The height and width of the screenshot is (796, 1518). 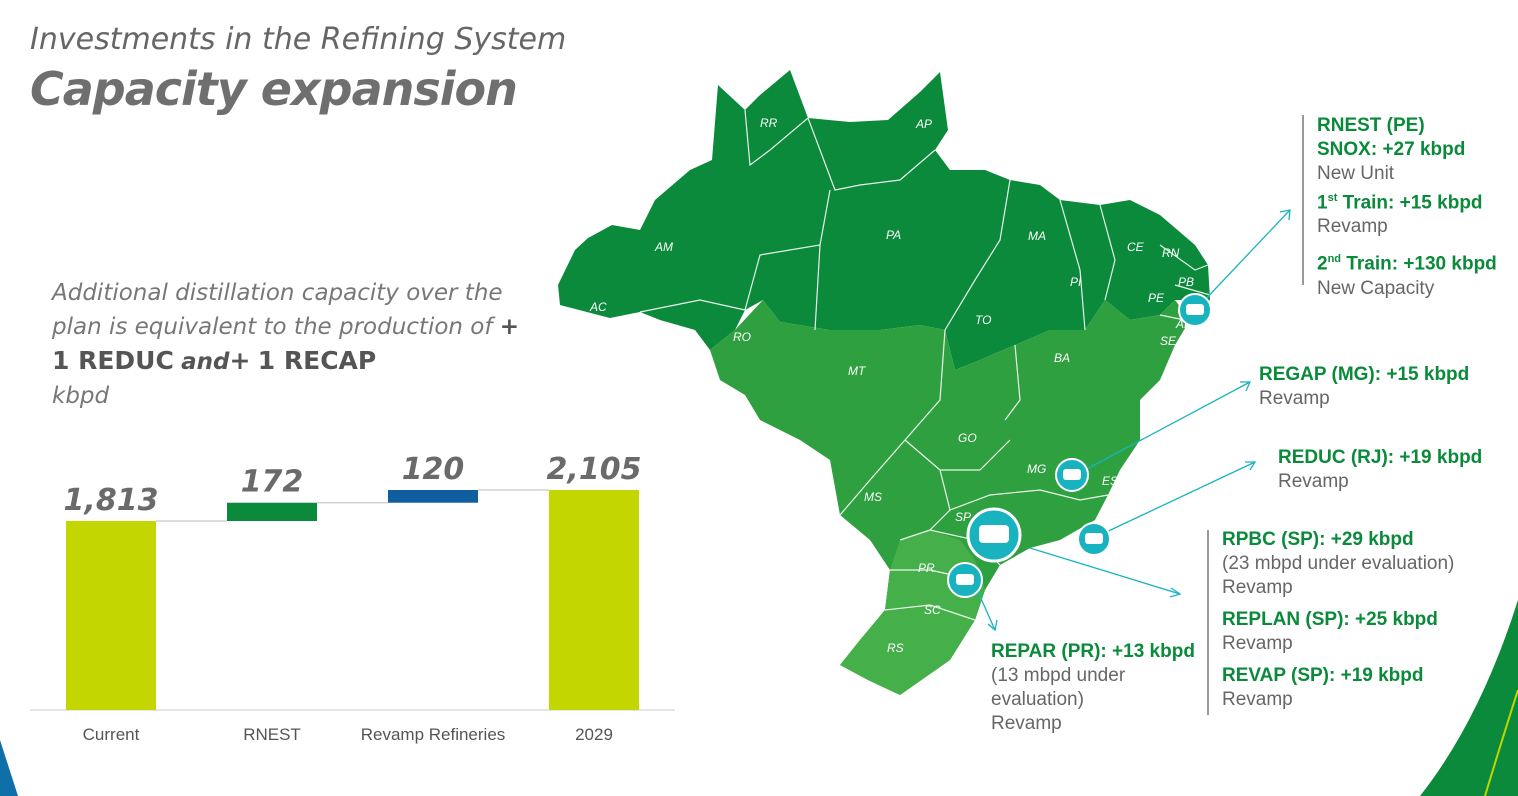 What do you see at coordinates (1352, 227) in the screenshot?
I see `rnest-train1-note: Revamp` at bounding box center [1352, 227].